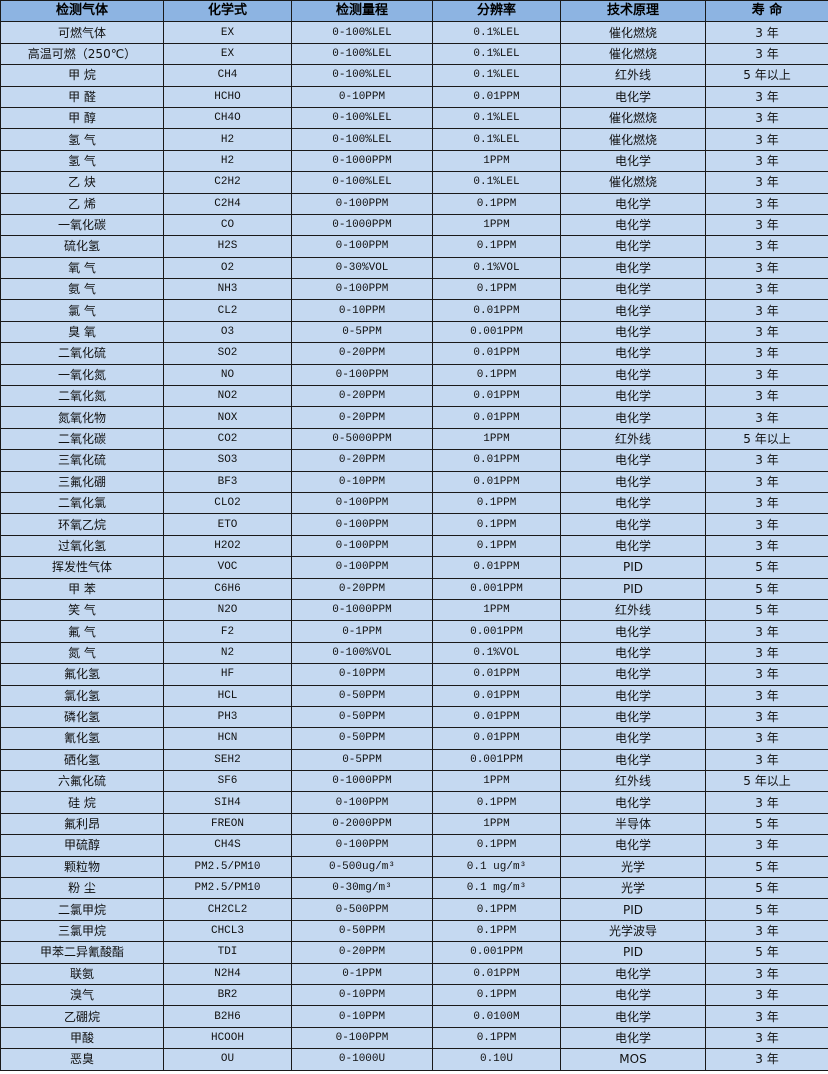  Describe the element at coordinates (414, 96) in the screenshot. I see `table-row: 甲 醛 HCHO 0-10PPM 0.01PPM 电化学 3 年` at that location.